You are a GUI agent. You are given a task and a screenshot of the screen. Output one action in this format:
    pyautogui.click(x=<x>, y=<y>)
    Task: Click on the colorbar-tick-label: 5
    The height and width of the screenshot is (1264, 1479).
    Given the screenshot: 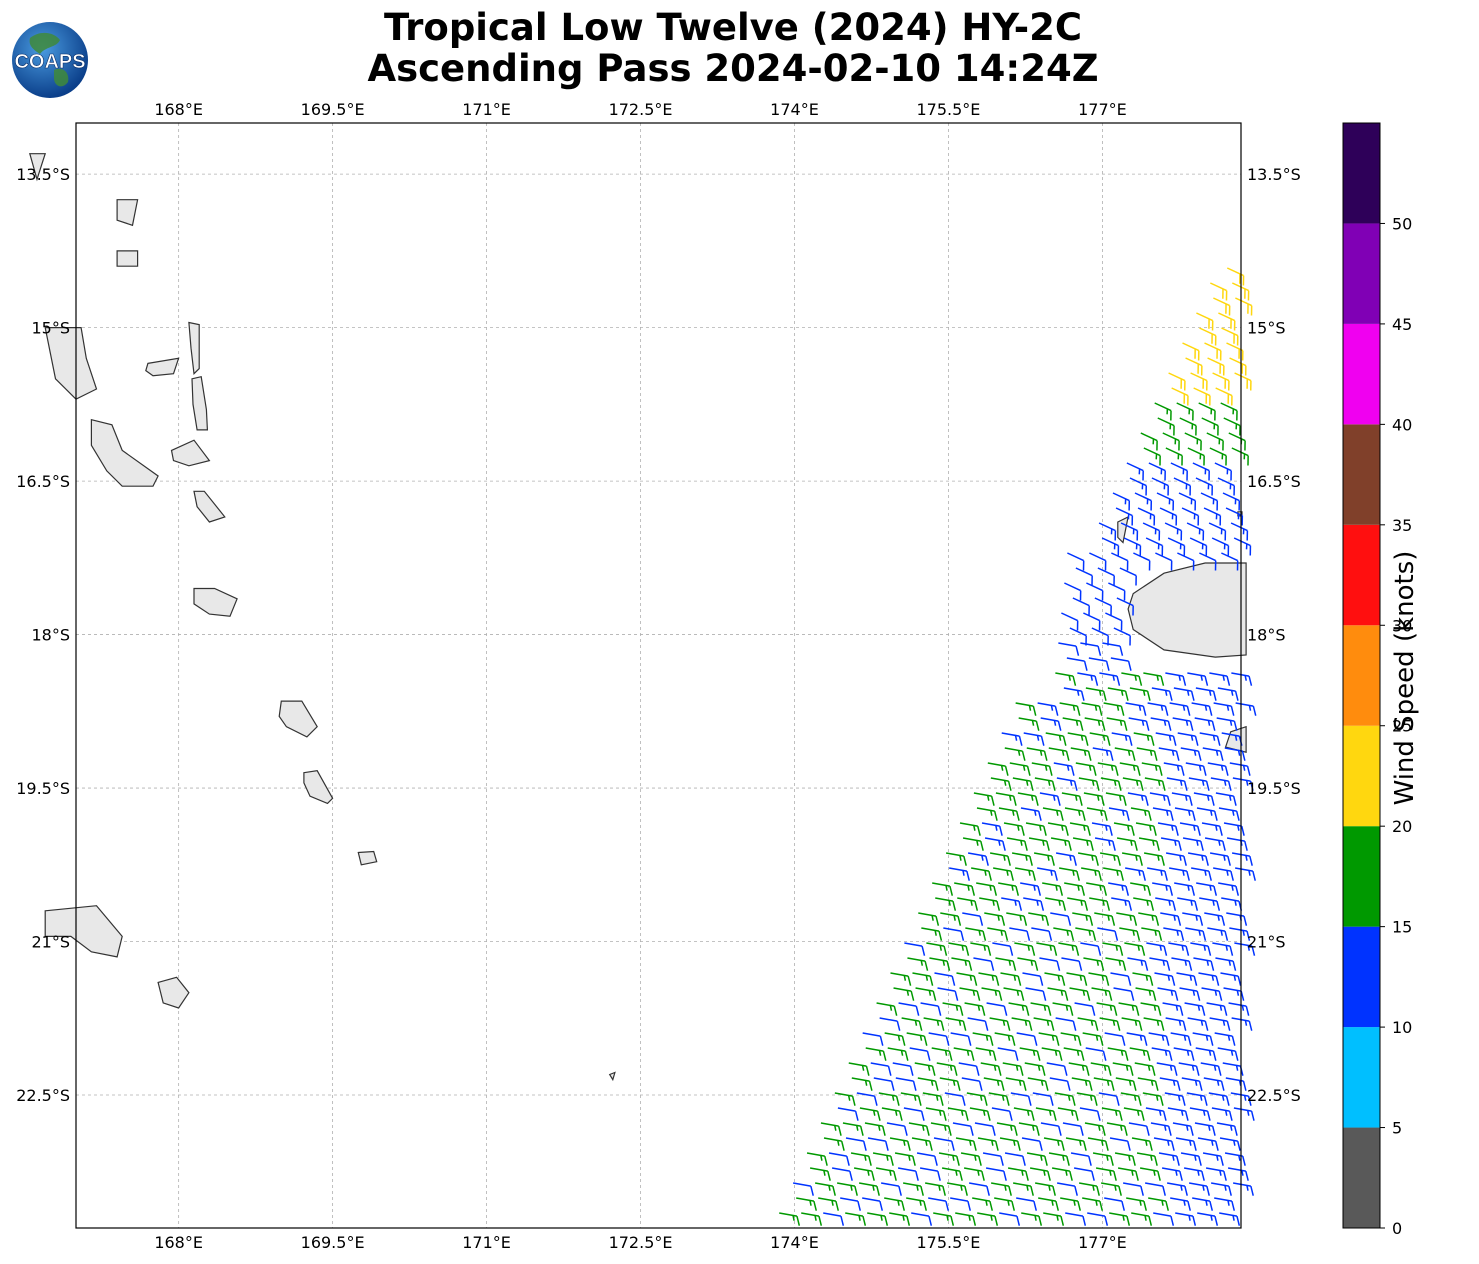 What is the action you would take?
    pyautogui.click(x=1397, y=1128)
    